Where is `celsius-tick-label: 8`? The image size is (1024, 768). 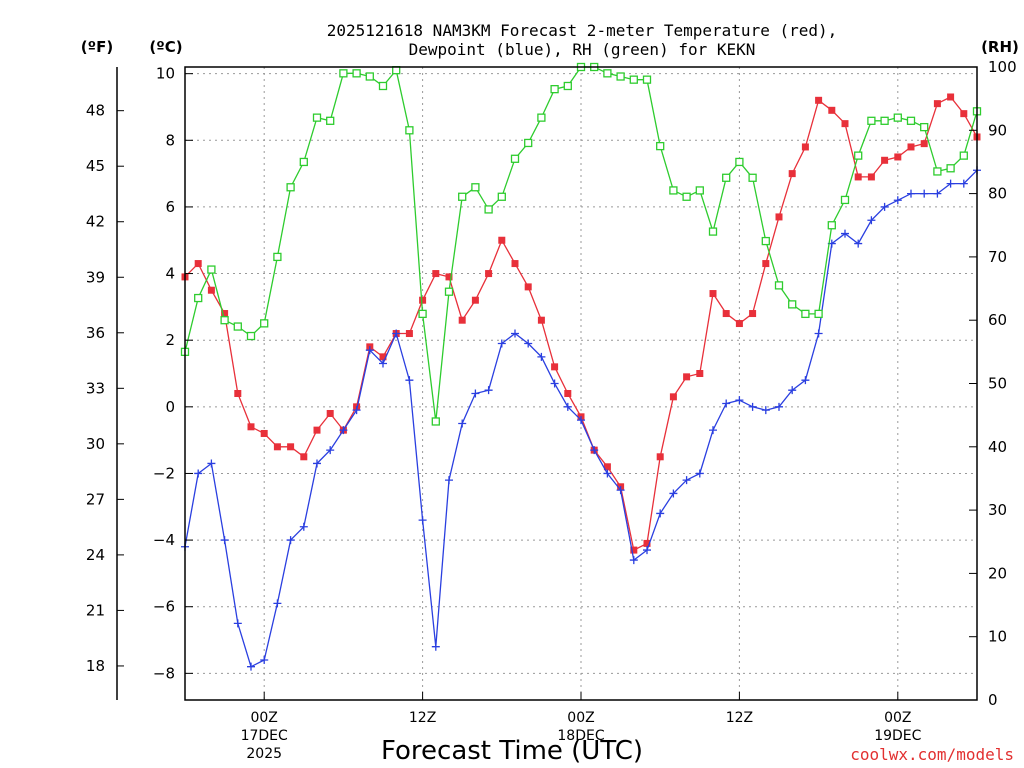 celsius-tick-label: 8 is located at coordinates (170, 140).